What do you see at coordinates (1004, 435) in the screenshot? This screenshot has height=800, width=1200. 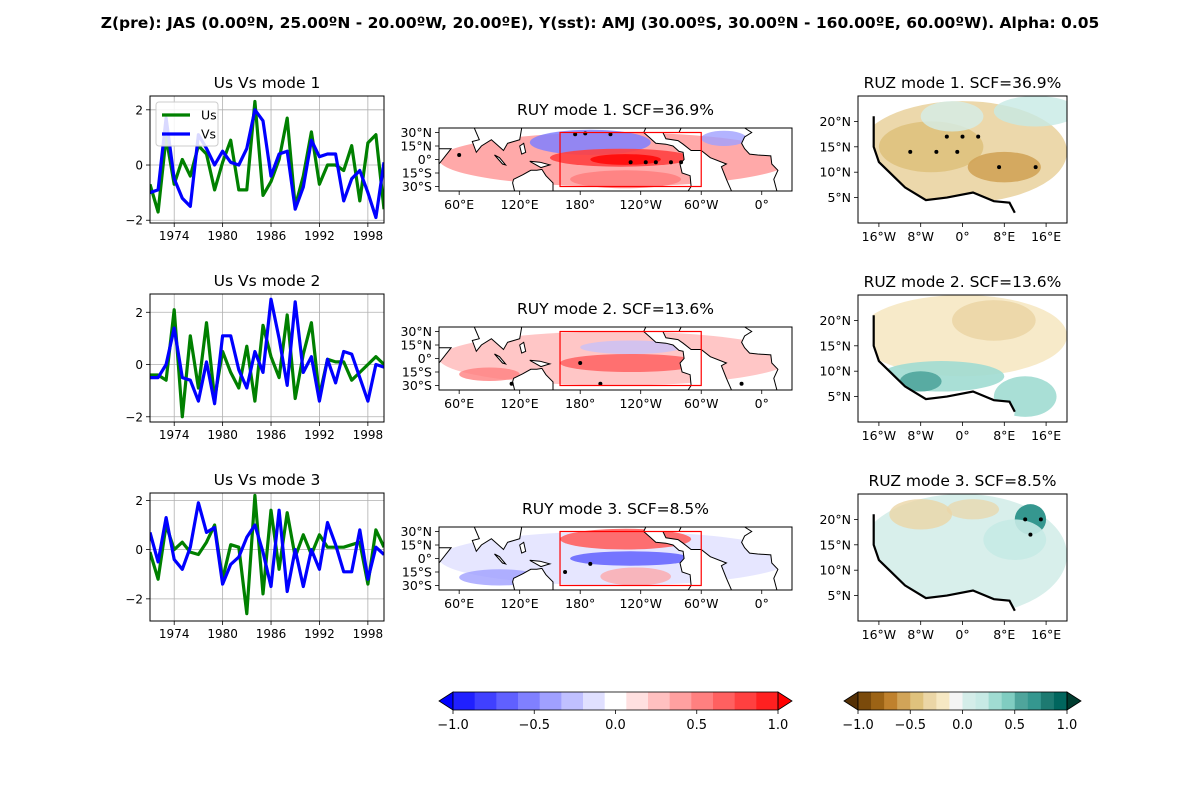 I see `x-tick-label: 8°E` at bounding box center [1004, 435].